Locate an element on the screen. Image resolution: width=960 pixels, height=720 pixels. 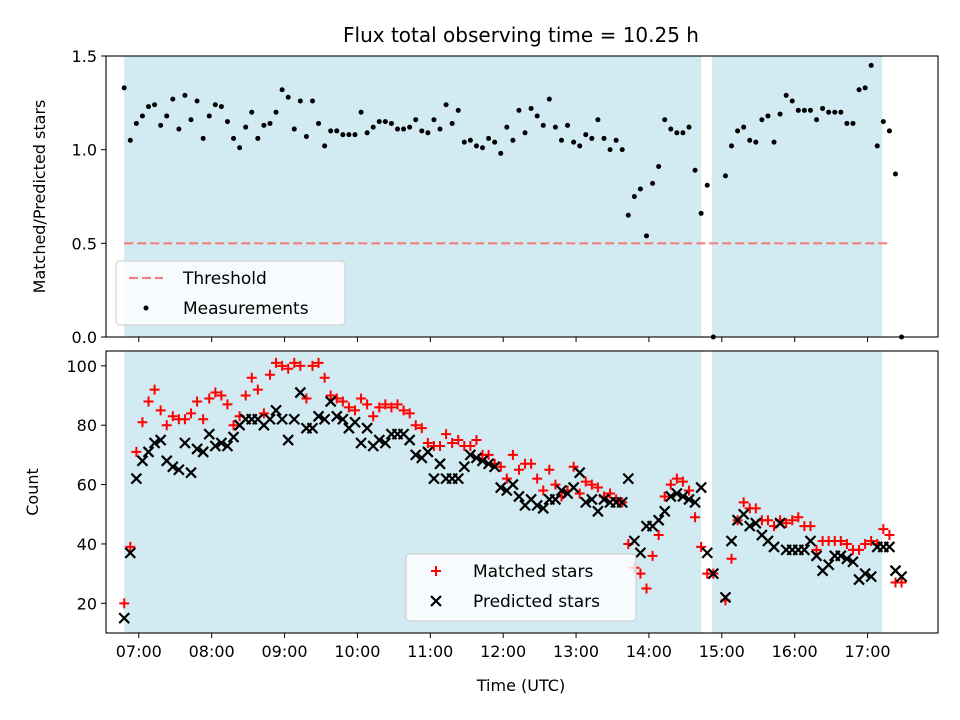
top-legend: Threshold Measurements is located at coordinates (230, 293).